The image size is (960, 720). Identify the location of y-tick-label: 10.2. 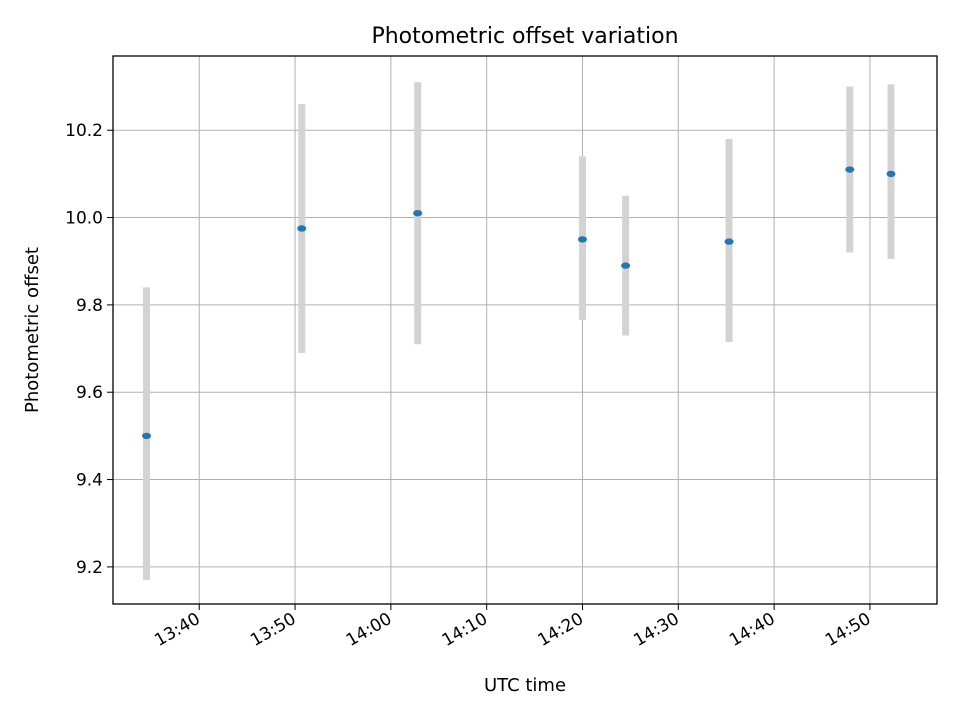
(84, 131).